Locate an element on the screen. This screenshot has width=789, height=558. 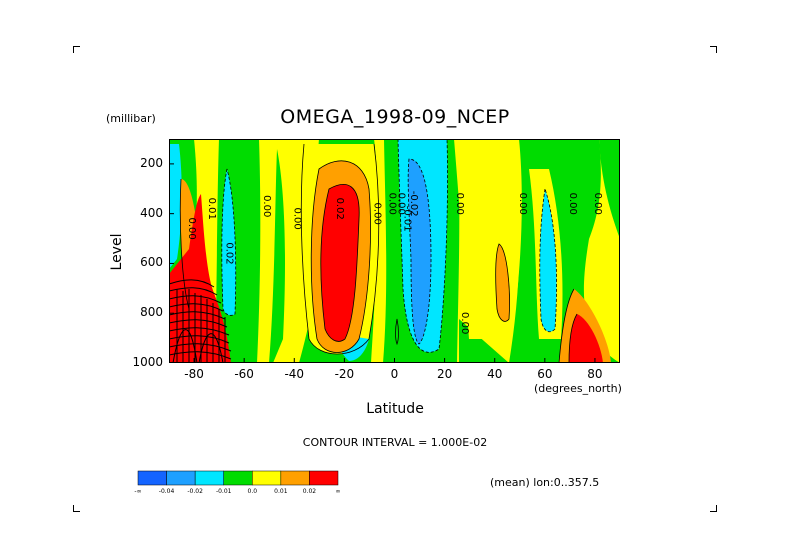
contour-label: -0.02 is located at coordinates (413, 204).